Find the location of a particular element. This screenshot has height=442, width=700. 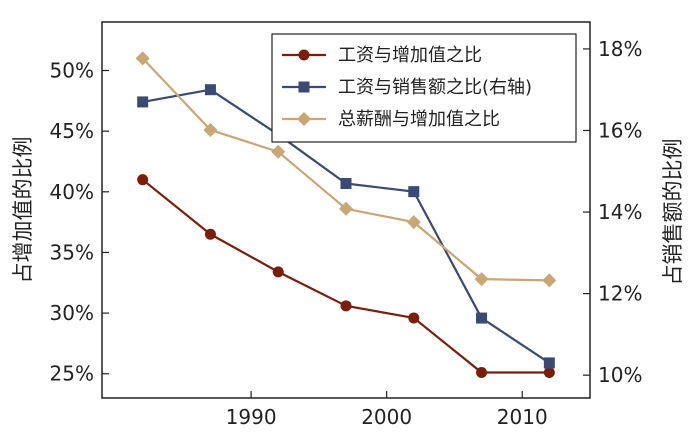

left-tick-label: 35% is located at coordinates (72, 252).